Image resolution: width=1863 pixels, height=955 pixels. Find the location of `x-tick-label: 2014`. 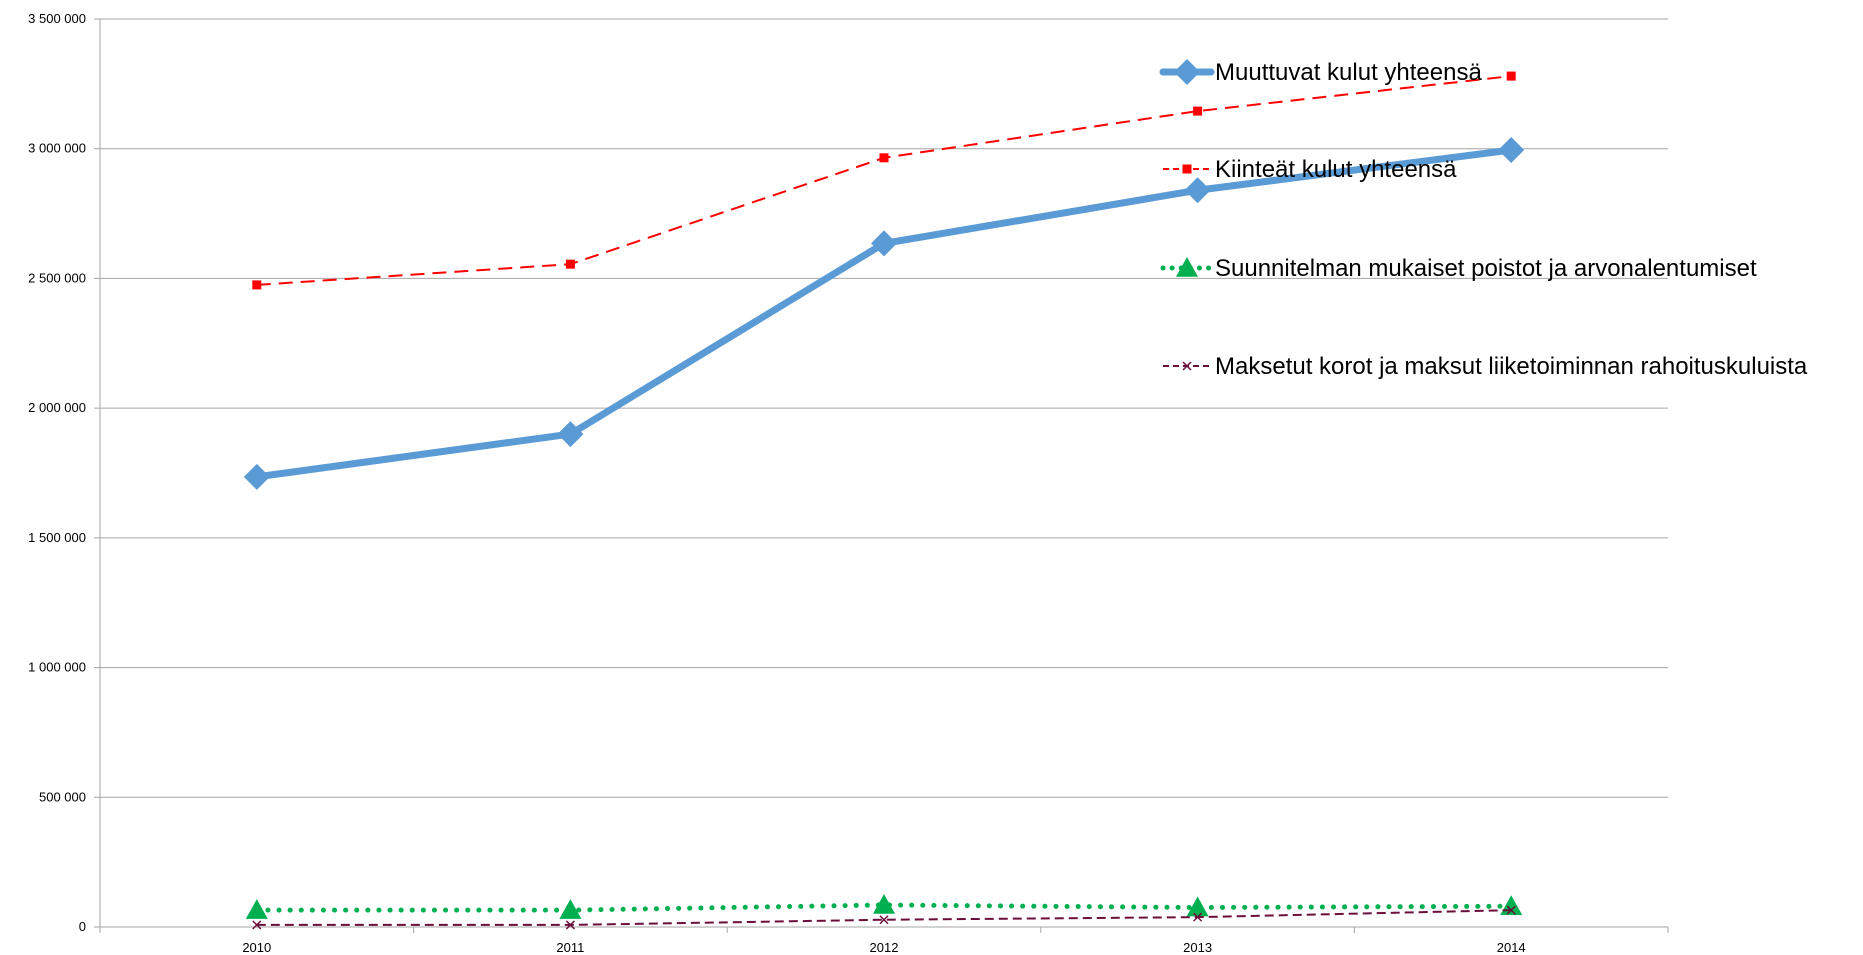

x-tick-label: 2014 is located at coordinates (1511, 947).